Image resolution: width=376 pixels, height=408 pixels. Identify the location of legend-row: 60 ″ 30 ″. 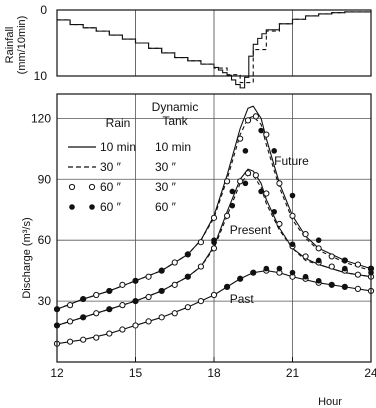
(122, 187).